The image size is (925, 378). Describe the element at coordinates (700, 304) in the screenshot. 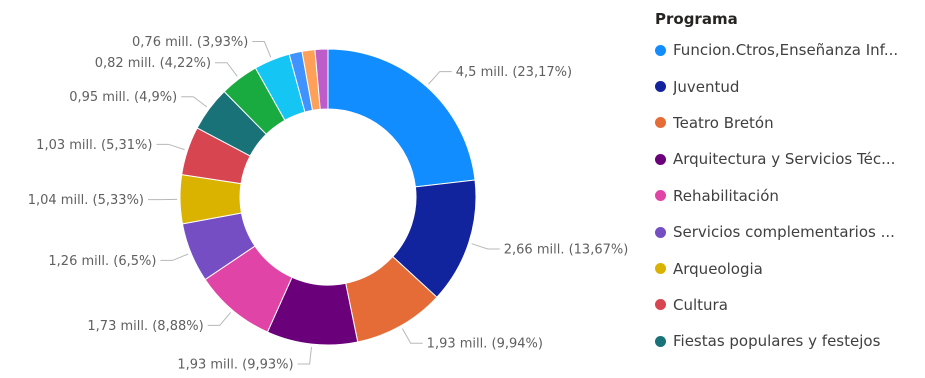

I see `legend-item-label: Cultura` at that location.